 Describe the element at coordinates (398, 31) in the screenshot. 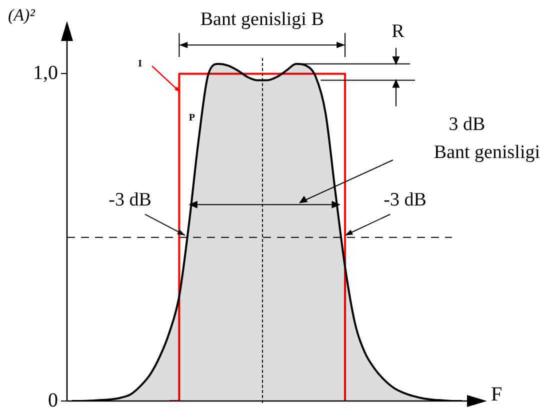

I see `annotation: R` at that location.